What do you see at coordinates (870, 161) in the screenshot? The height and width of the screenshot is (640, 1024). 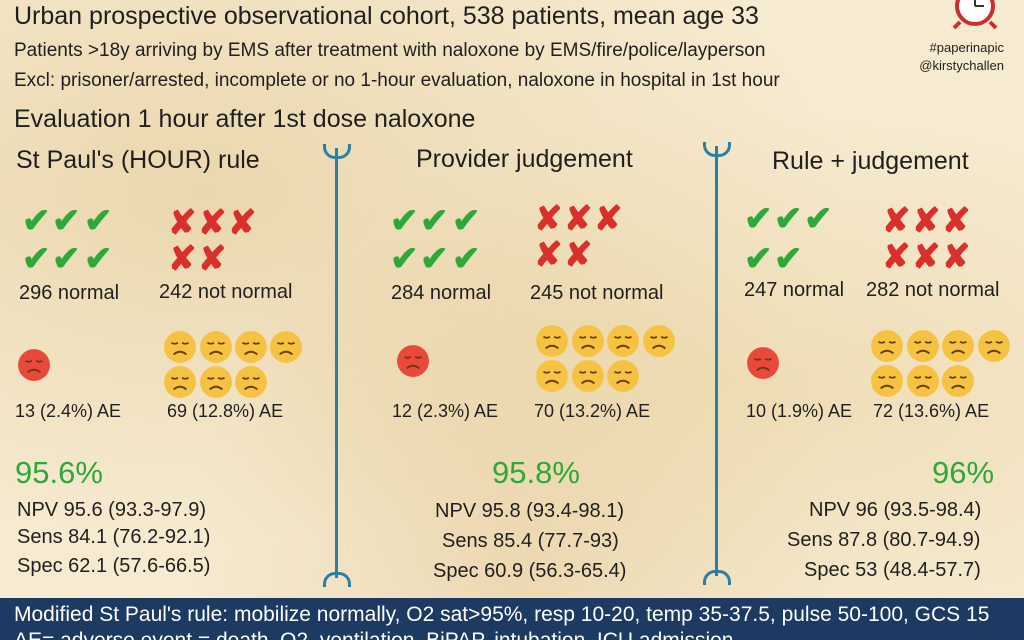 I see `column-title: Rule + judgement` at bounding box center [870, 161].